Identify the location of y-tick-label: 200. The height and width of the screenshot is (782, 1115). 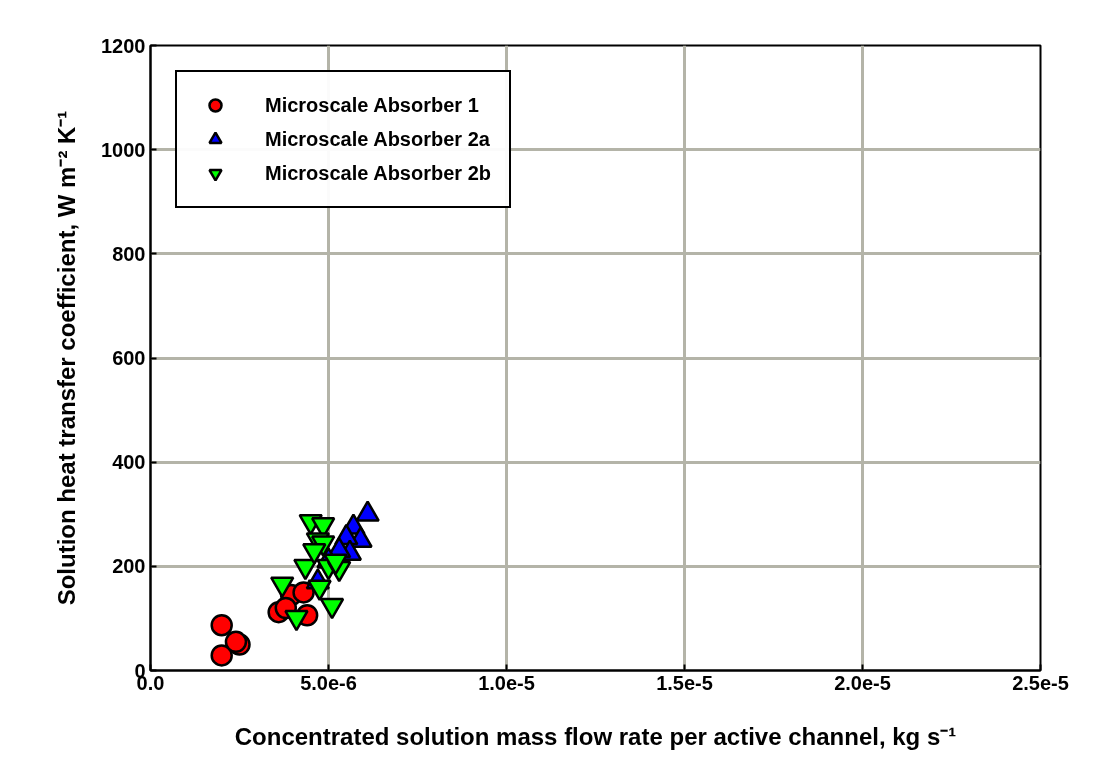
(129, 566).